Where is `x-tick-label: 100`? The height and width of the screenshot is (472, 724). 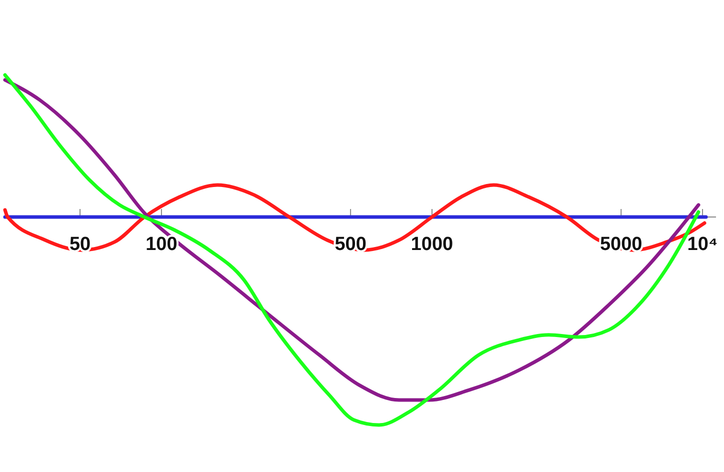
x-tick-label: 100 is located at coordinates (162, 244).